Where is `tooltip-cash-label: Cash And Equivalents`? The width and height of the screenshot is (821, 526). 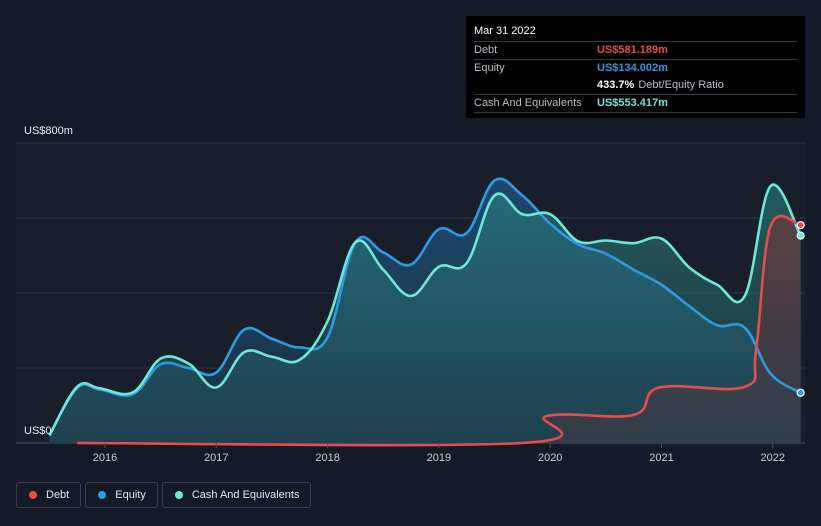 tooltip-cash-label: Cash And Equivalents is located at coordinates (528, 103).